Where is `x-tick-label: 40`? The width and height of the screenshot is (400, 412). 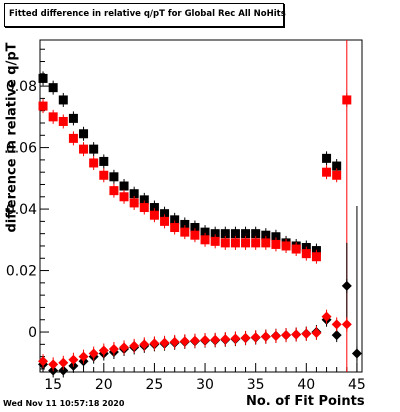
x-tick-label: 40 is located at coordinates (306, 385).